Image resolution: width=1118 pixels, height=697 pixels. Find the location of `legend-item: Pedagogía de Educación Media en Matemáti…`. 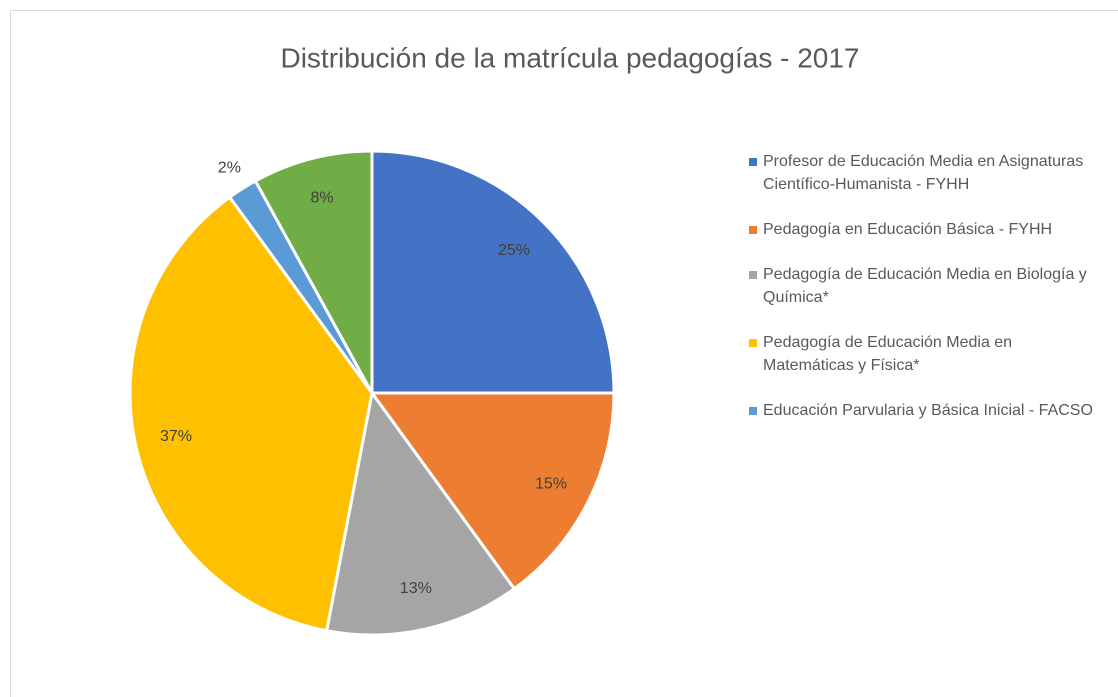

legend-item: Pedagogía de Educación Media en Matemáti… is located at coordinates (924, 354).